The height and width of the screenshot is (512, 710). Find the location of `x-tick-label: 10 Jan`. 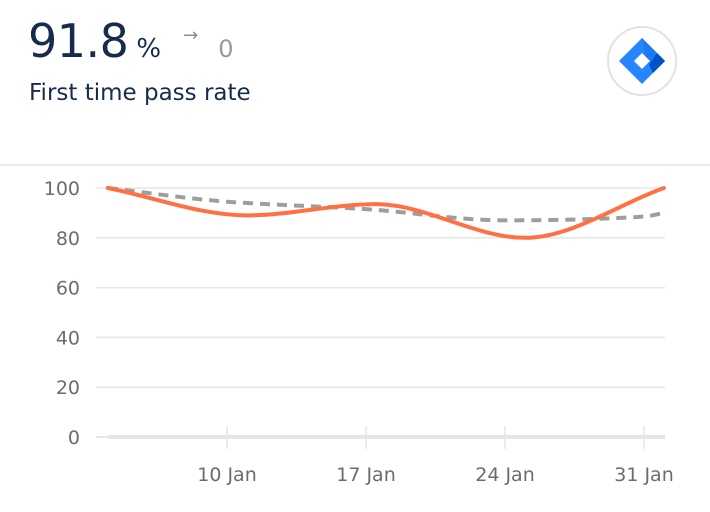

x-tick-label: 10 Jan is located at coordinates (227, 475).